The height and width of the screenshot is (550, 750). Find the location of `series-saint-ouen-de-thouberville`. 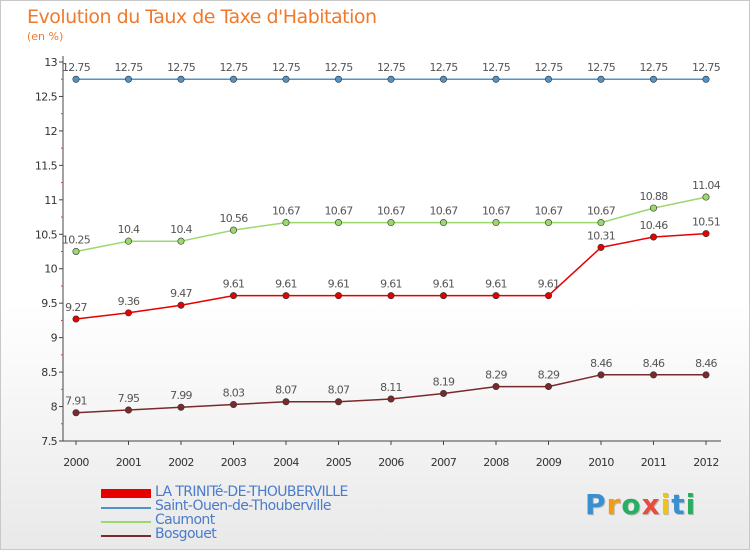

series-saint-ouen-de-thouberville is located at coordinates (391, 79).